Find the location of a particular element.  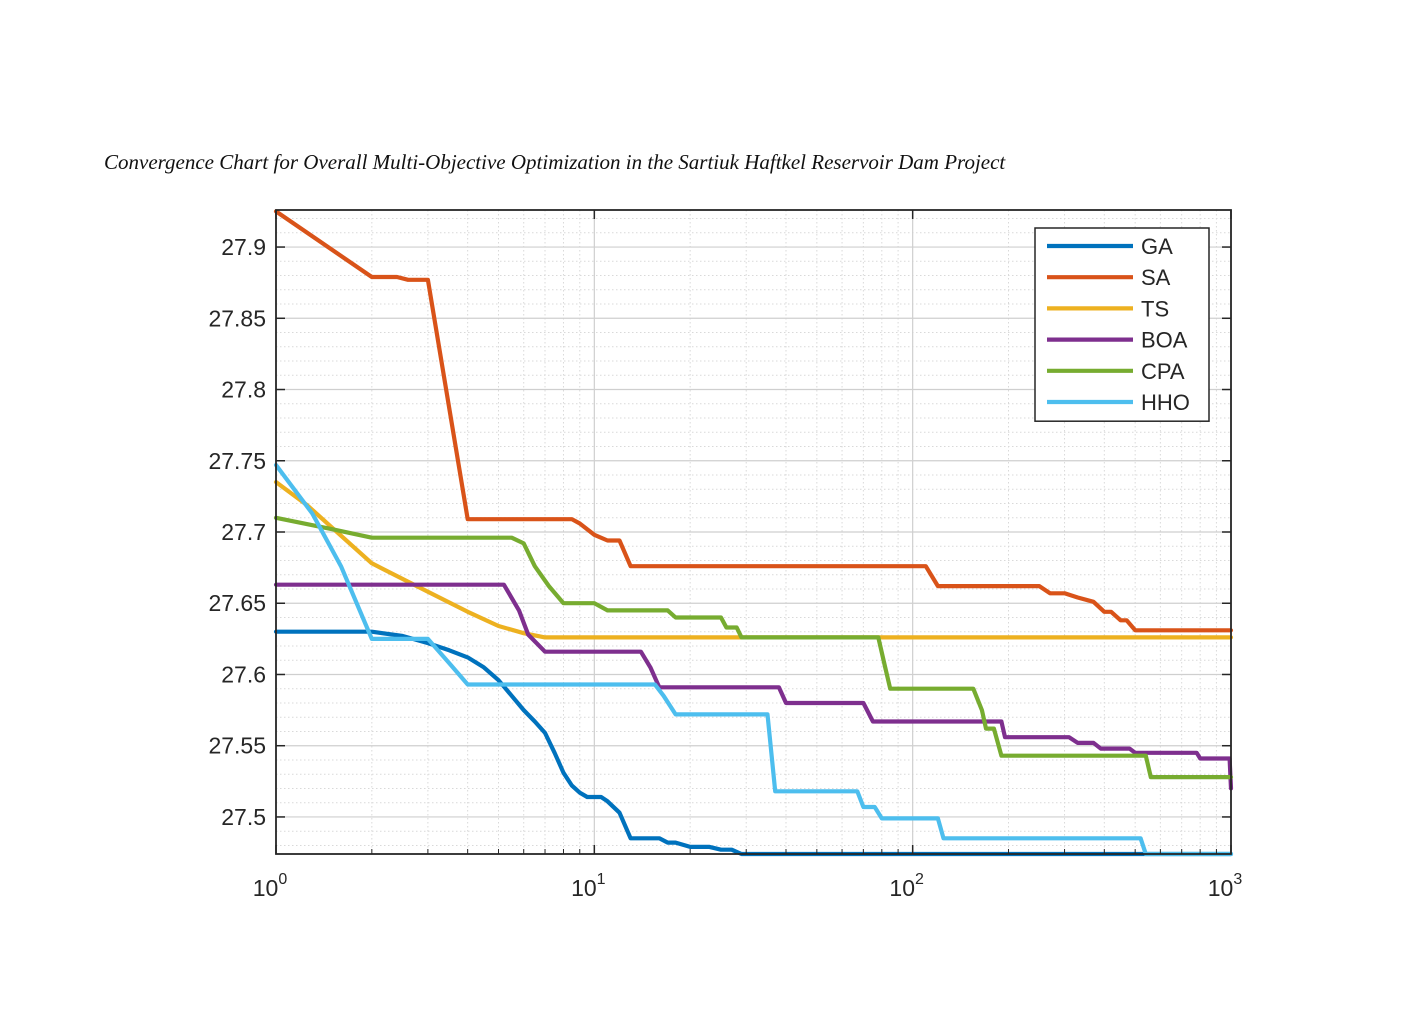

legend: GA SA TS BOA CPA HHO is located at coordinates (1122, 324).